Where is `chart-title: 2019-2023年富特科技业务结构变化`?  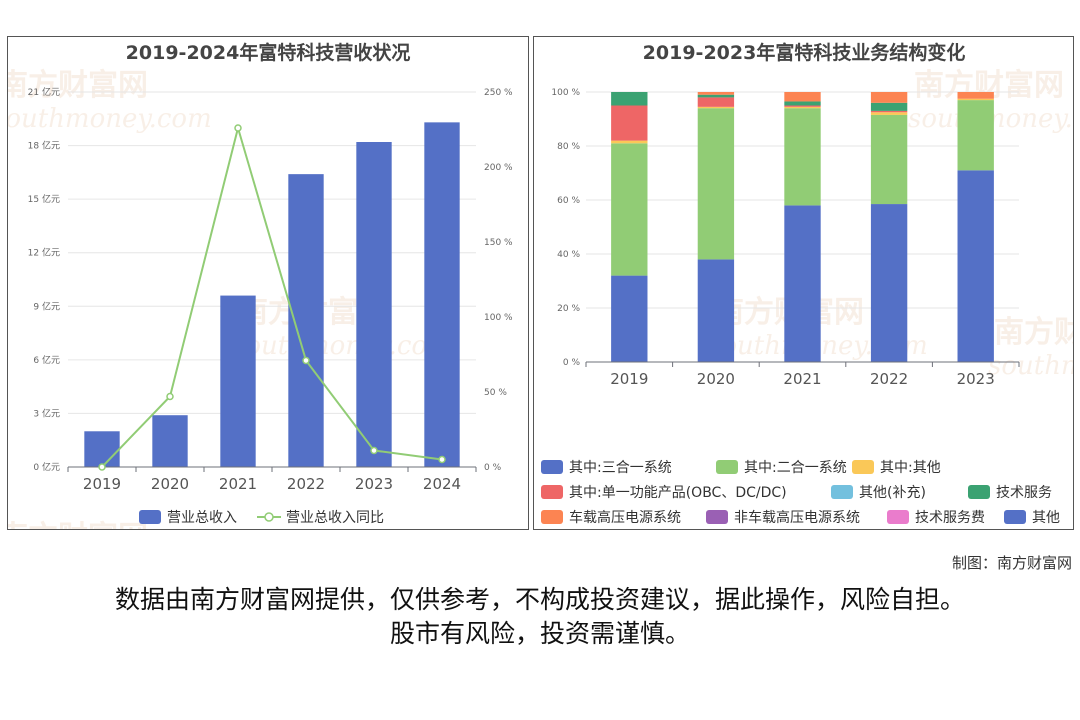
chart-title: 2019-2023年富特科技业务结构变化 is located at coordinates (804, 52).